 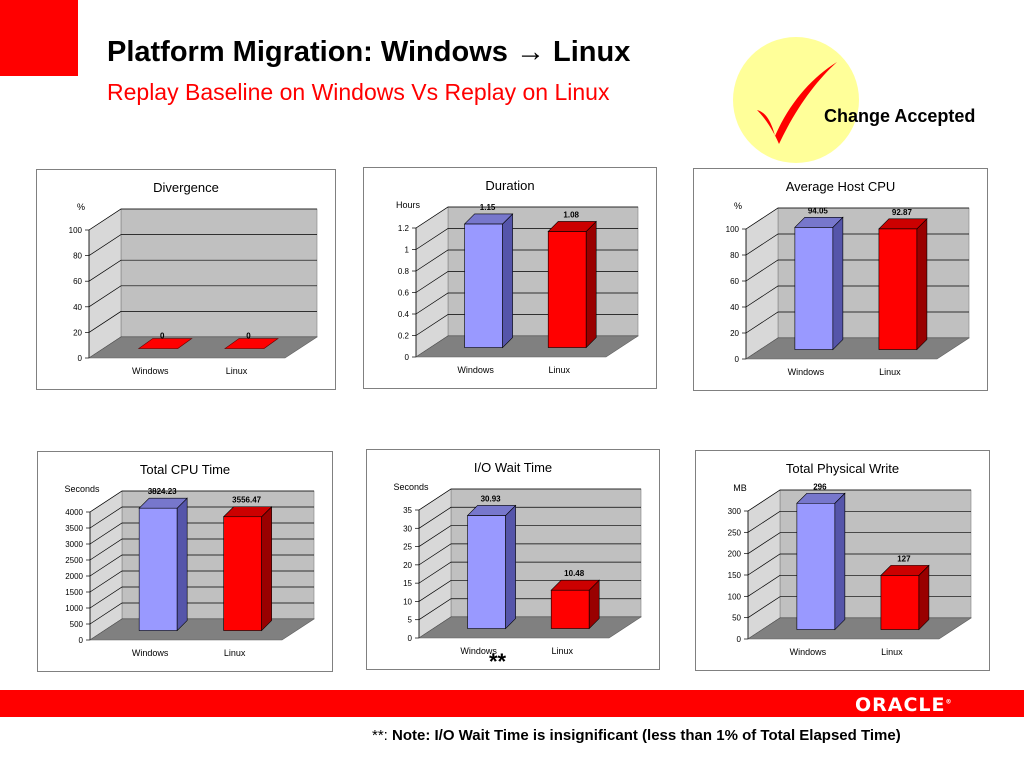 I want to click on chart-svg: Divergence% 0 20 40 60 80 100 0 Windows 0 Linux, so click(x=194, y=278).